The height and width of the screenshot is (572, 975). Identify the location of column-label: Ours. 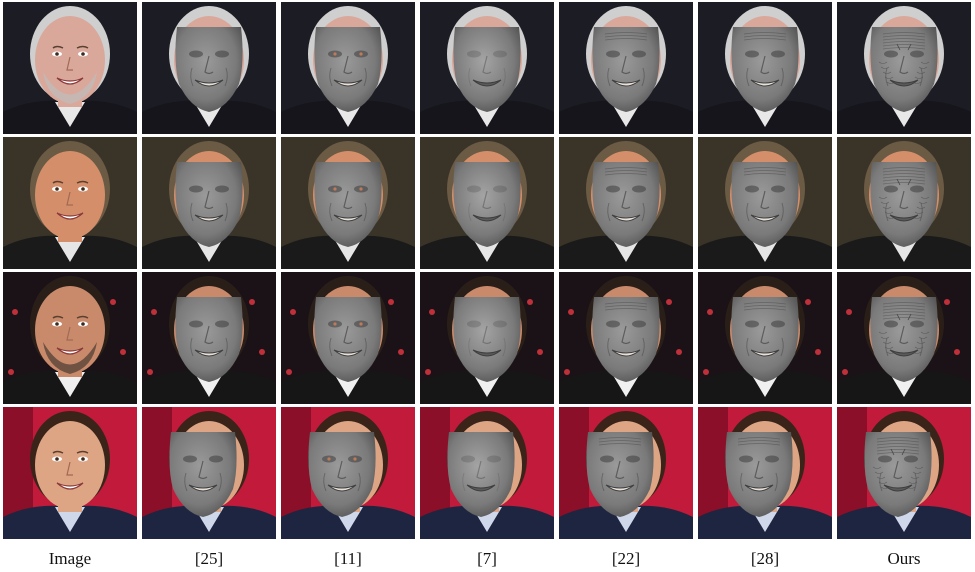
(904, 558).